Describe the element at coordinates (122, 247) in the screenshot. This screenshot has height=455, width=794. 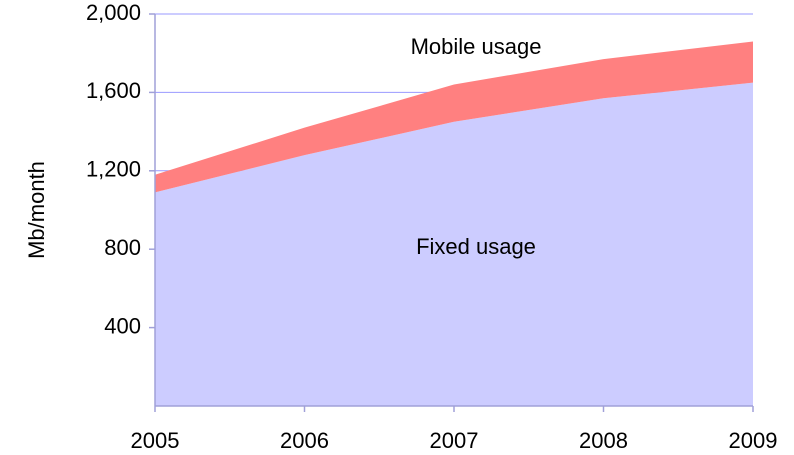
I see `y-tick-label: 800` at that location.